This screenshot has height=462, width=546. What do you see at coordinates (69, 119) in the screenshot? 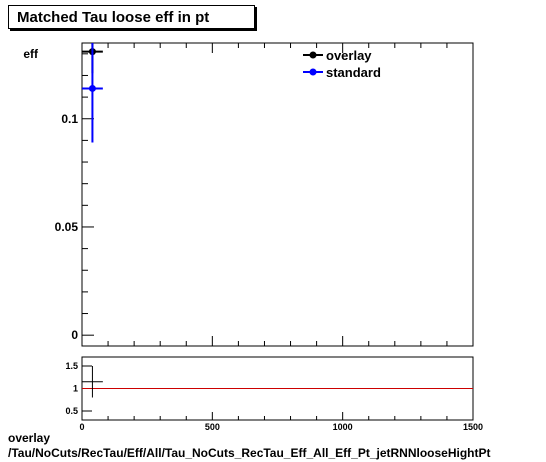
I see `main-y-tick-label: 0.1` at bounding box center [69, 119].